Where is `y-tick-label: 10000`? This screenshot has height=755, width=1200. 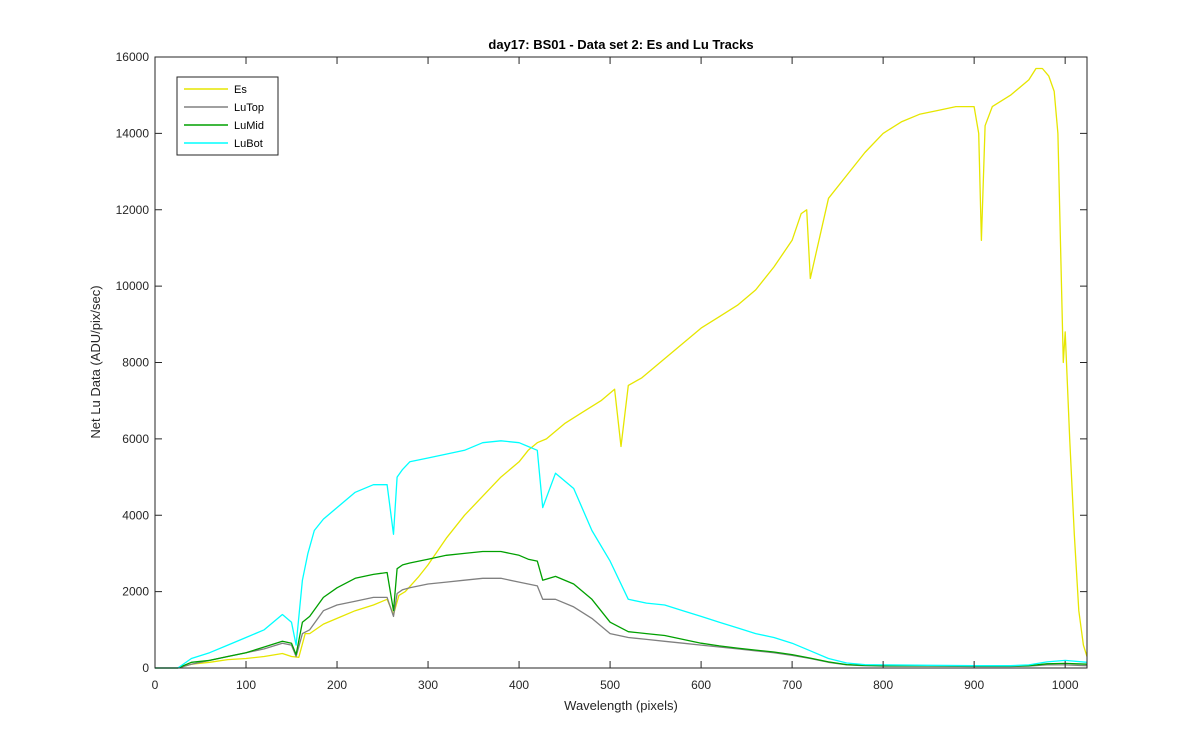 y-tick-label: 10000 is located at coordinates (133, 286).